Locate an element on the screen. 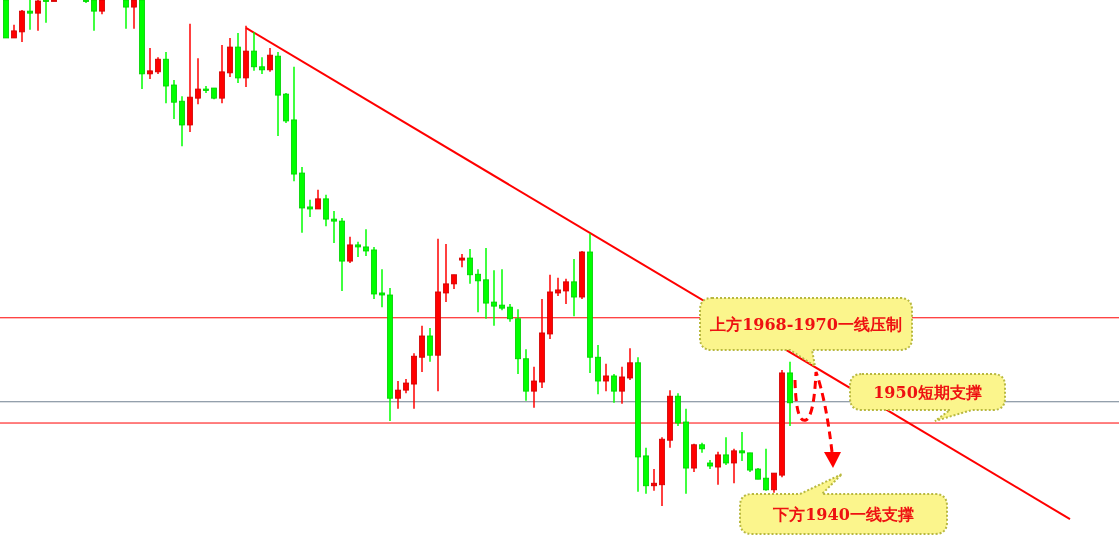  annotation: 上方1968-1970一线压制 is located at coordinates (805, 324).